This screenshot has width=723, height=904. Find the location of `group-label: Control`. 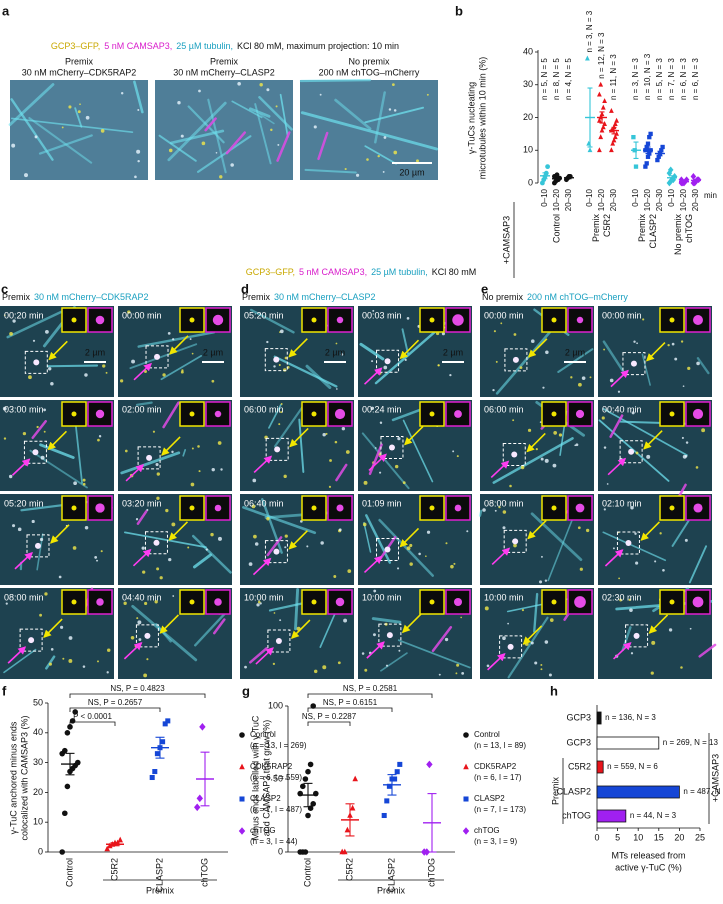

group-label: Control is located at coordinates (556, 228).